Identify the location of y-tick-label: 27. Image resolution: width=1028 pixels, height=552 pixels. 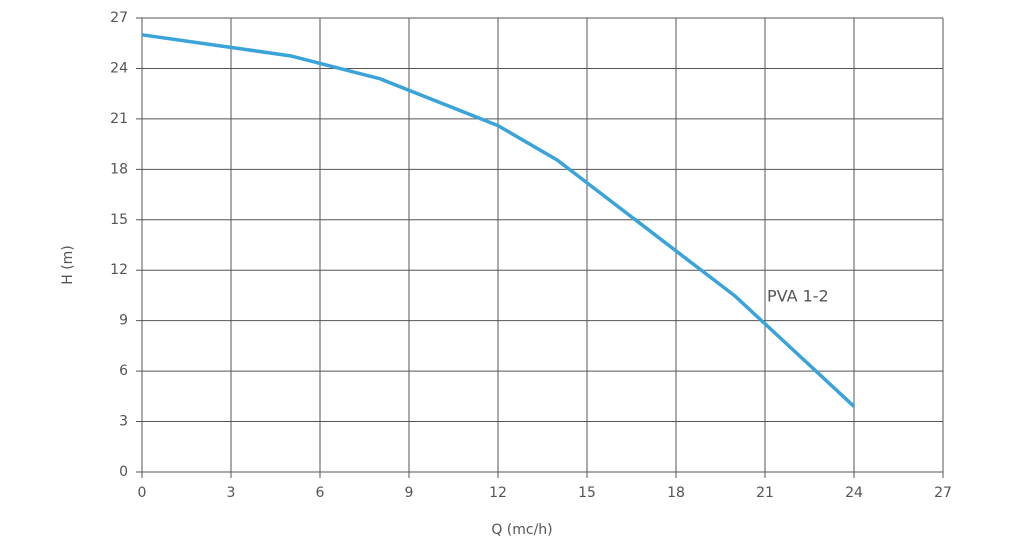
(119, 18).